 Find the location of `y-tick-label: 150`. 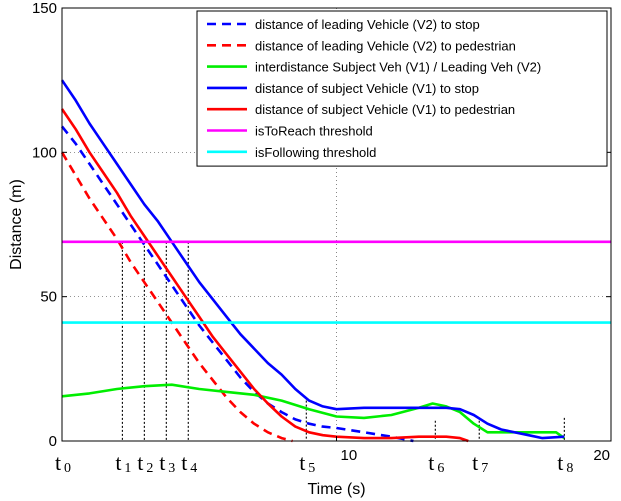

y-tick-label: 150 is located at coordinates (44, 8).